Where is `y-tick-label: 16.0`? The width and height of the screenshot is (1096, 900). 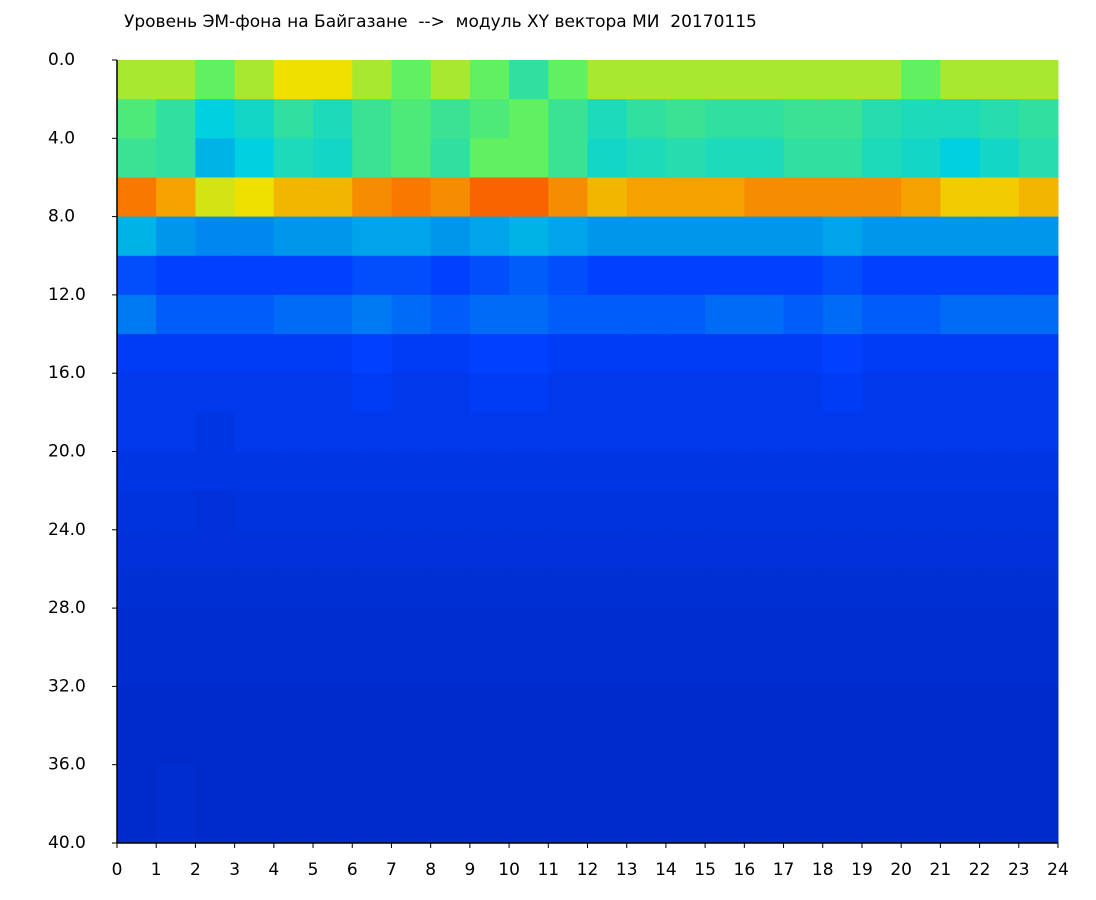 y-tick-label: 16.0 is located at coordinates (67, 373).